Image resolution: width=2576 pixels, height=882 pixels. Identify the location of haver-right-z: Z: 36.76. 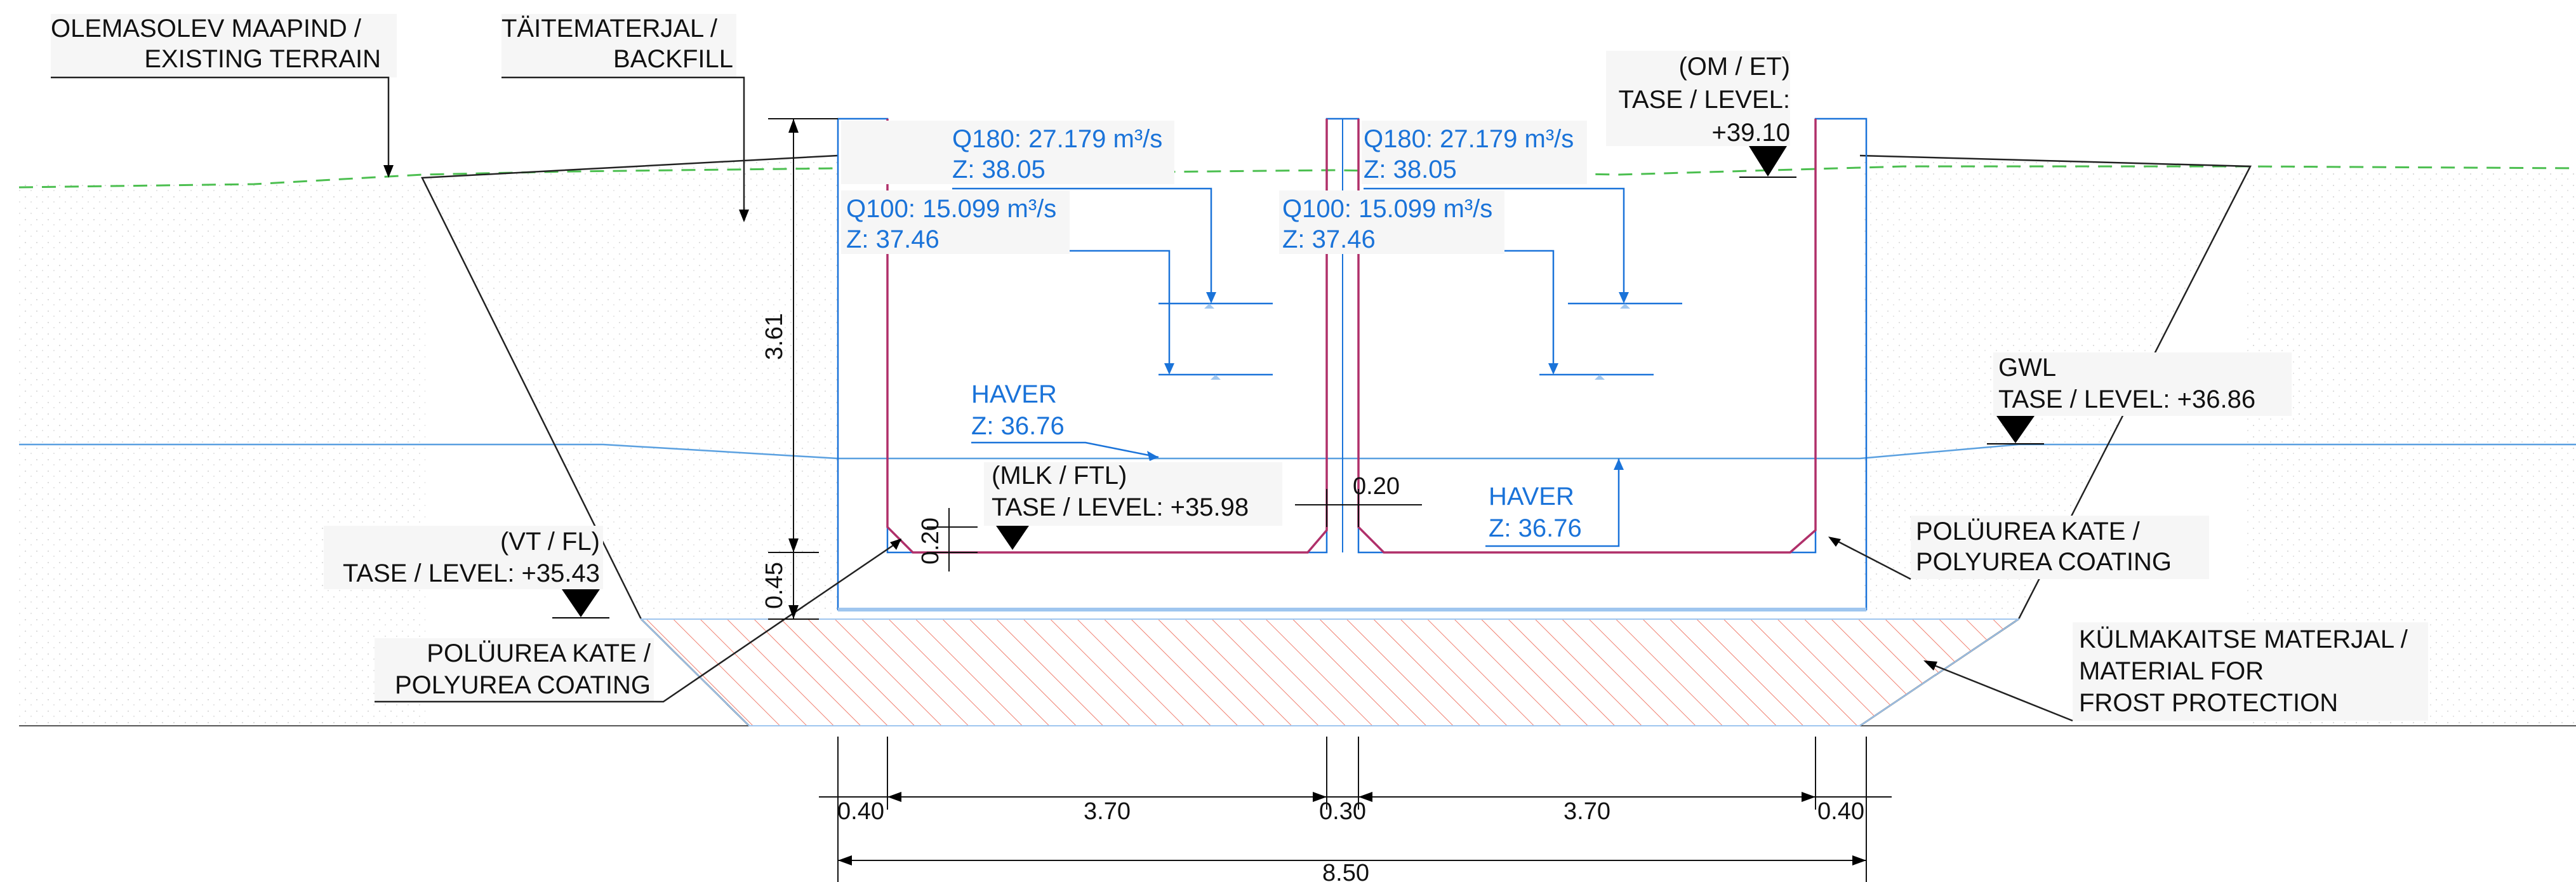
(1535, 528).